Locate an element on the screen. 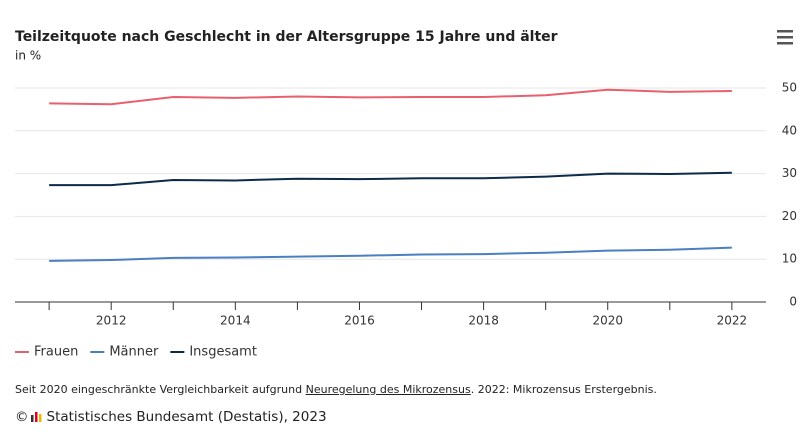  x-tick-label: 2016 is located at coordinates (359, 321).